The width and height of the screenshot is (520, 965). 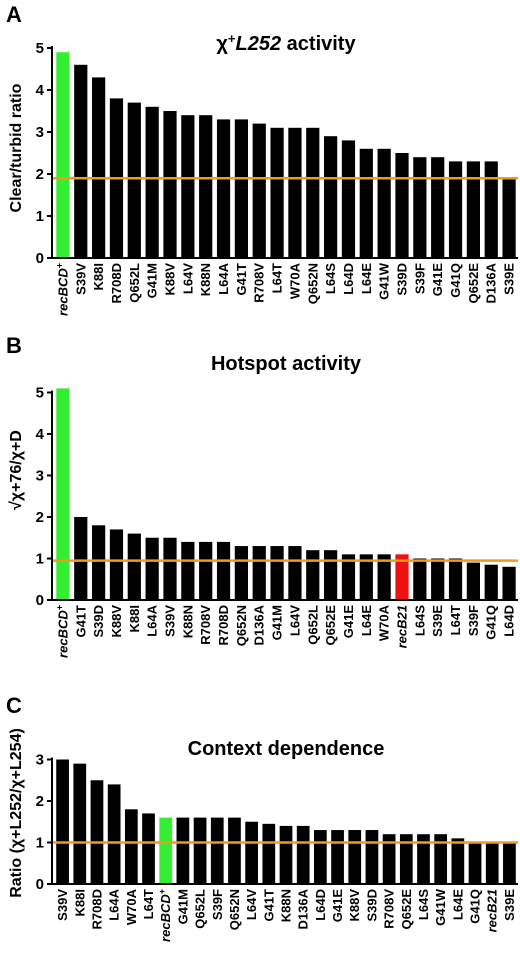 What do you see at coordinates (152, 182) in the screenshot?
I see `bar-a-g41m` at bounding box center [152, 182].